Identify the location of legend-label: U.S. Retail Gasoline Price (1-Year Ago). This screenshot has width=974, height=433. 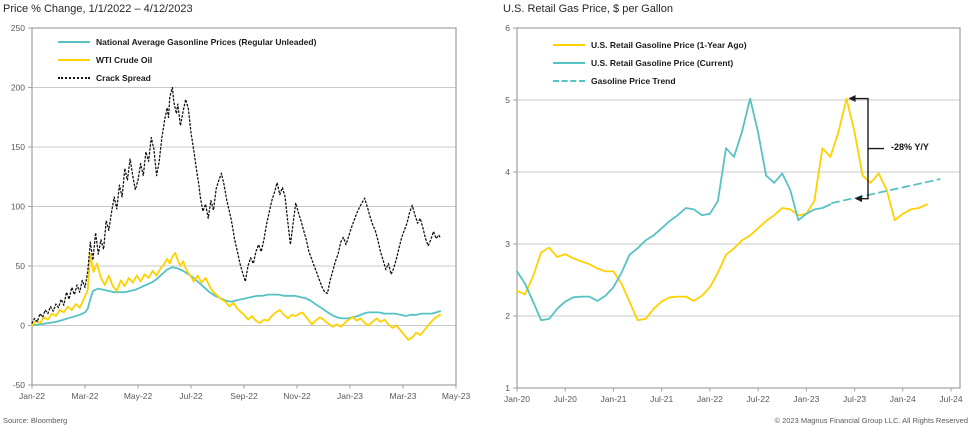
(669, 44).